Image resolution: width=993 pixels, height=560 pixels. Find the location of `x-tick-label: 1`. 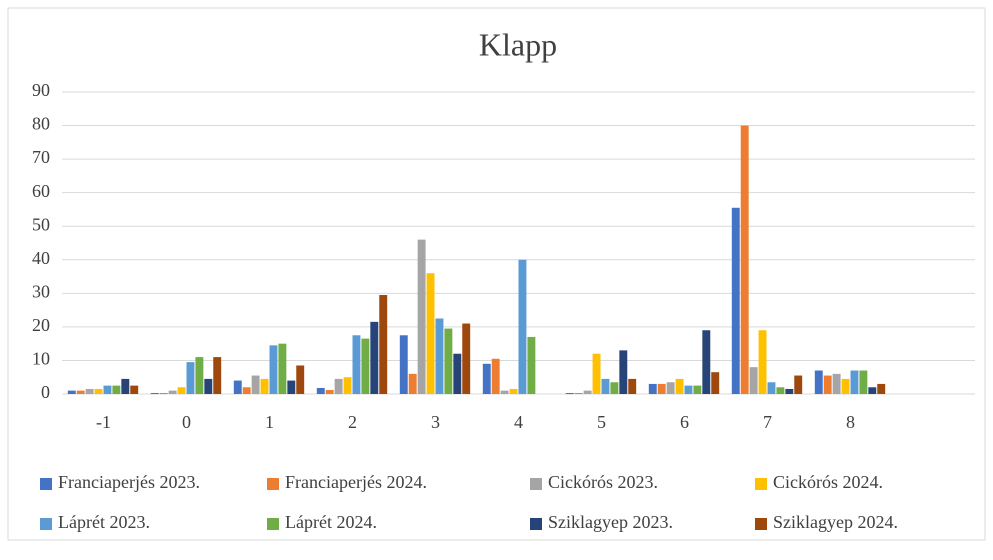

x-tick-label: 1 is located at coordinates (269, 422).